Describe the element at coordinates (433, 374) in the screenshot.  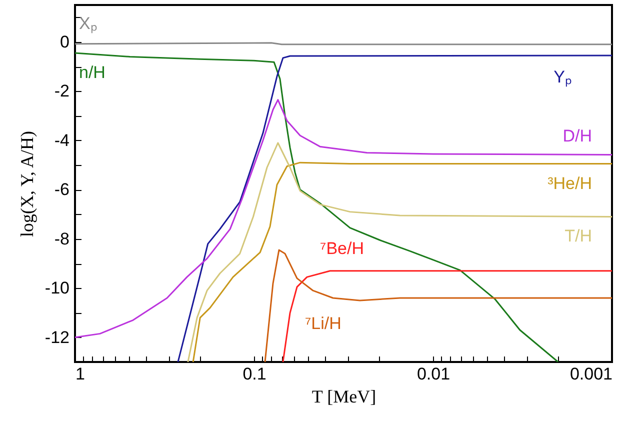
I see `x-tick-label: 0.01` at that location.